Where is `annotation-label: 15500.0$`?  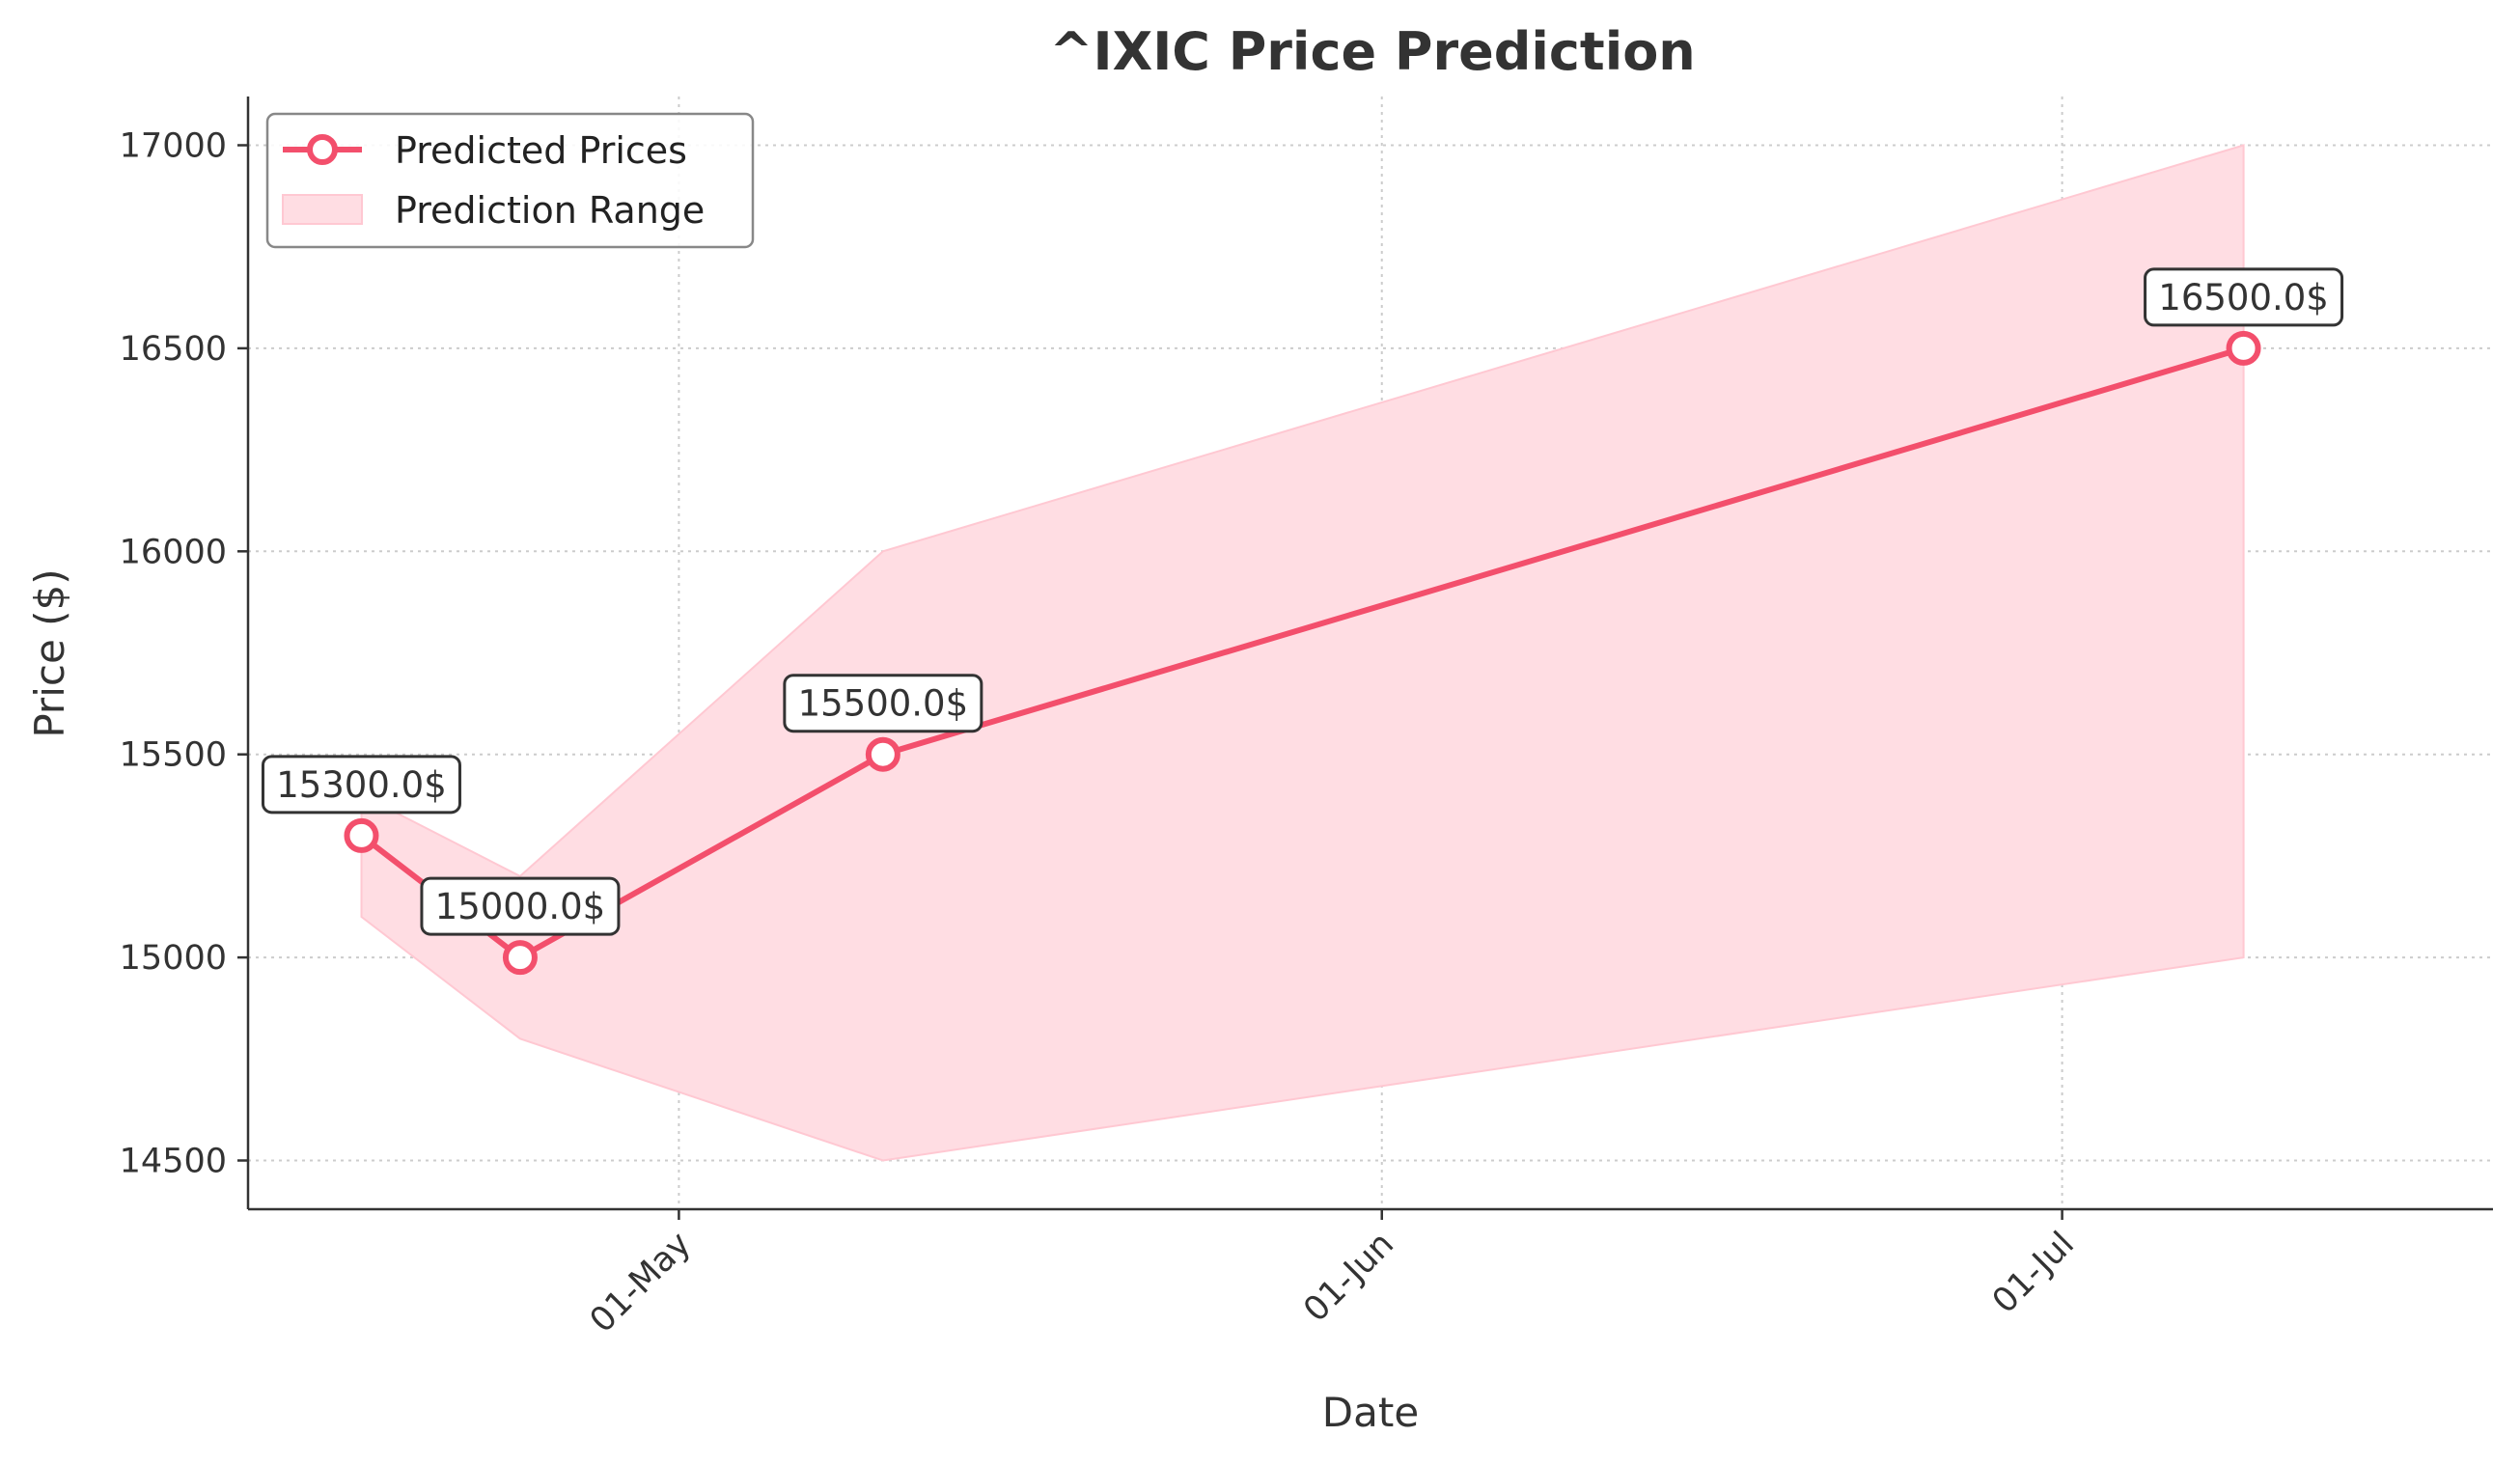
annotation-label: 15500.0$ is located at coordinates (883, 704).